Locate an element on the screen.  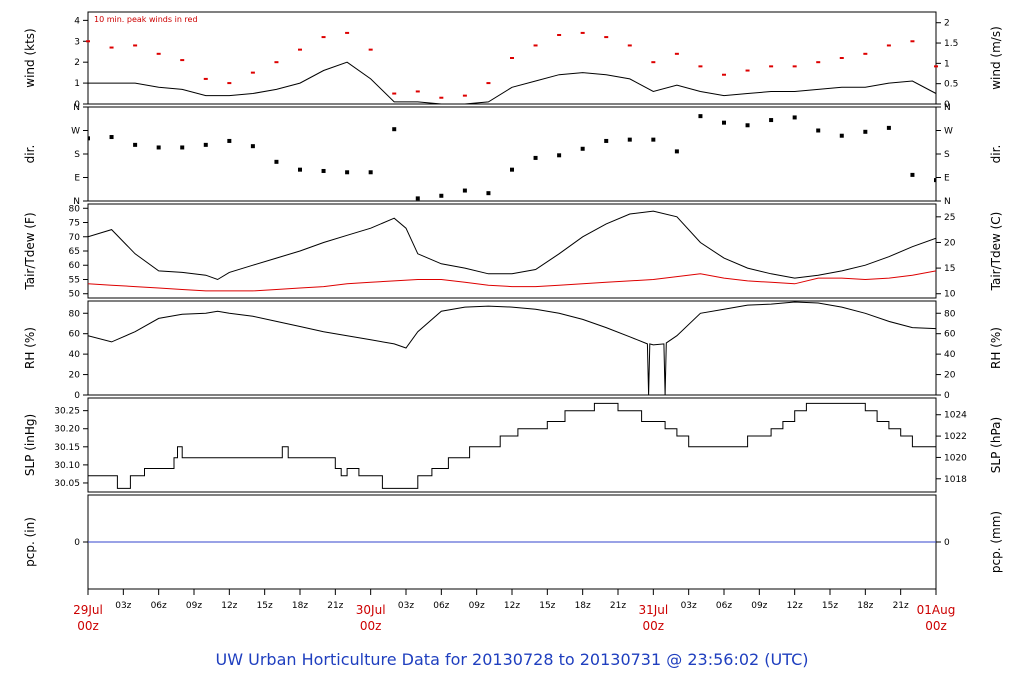
y-tick-label-dir: S is located at coordinates (77, 155).